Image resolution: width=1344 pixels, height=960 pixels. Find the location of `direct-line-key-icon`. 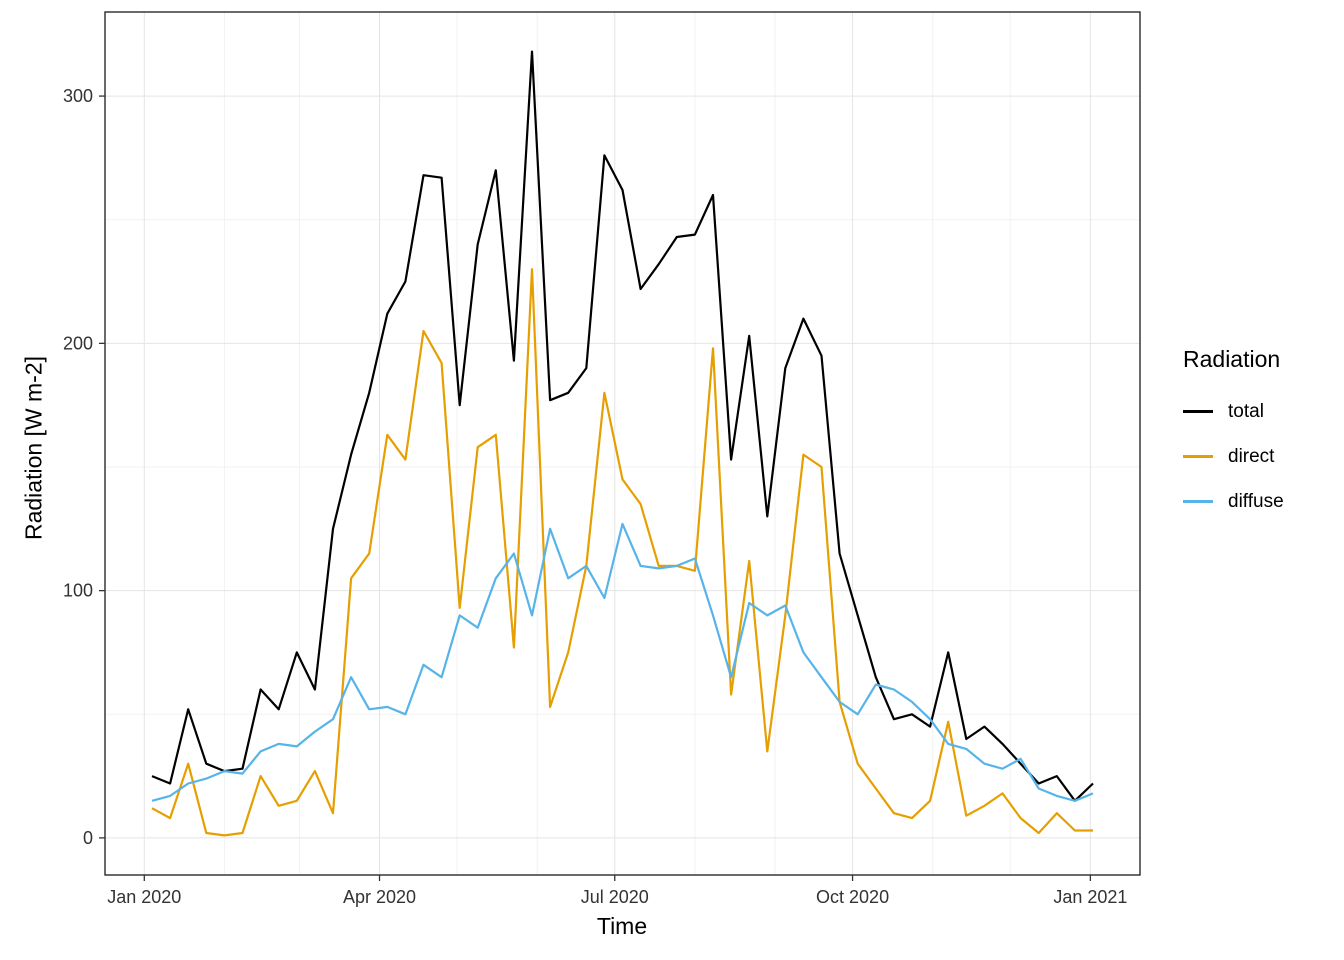

direct-line-key-icon is located at coordinates (1198, 456).